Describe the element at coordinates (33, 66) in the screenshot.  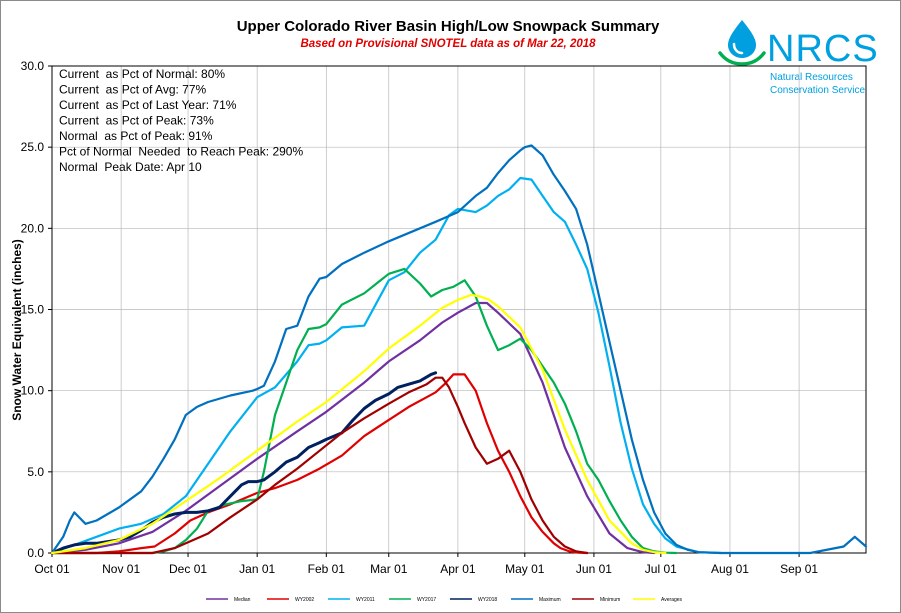
I see `y-tick-label: 30.0` at that location.